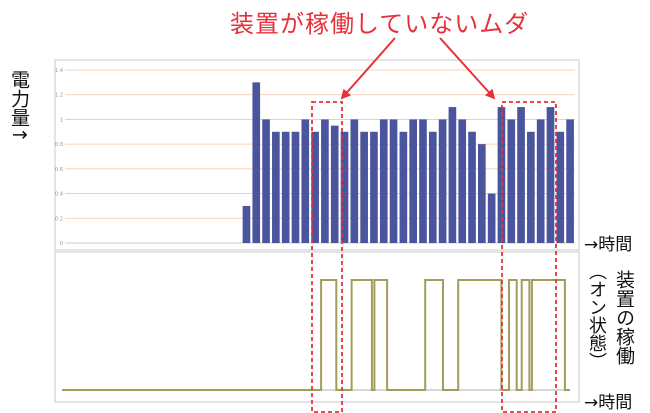 Image resolution: width=650 pixels, height=413 pixels. What do you see at coordinates (59, 195) in the screenshot?
I see `y-tick-label: 0.4` at bounding box center [59, 195].